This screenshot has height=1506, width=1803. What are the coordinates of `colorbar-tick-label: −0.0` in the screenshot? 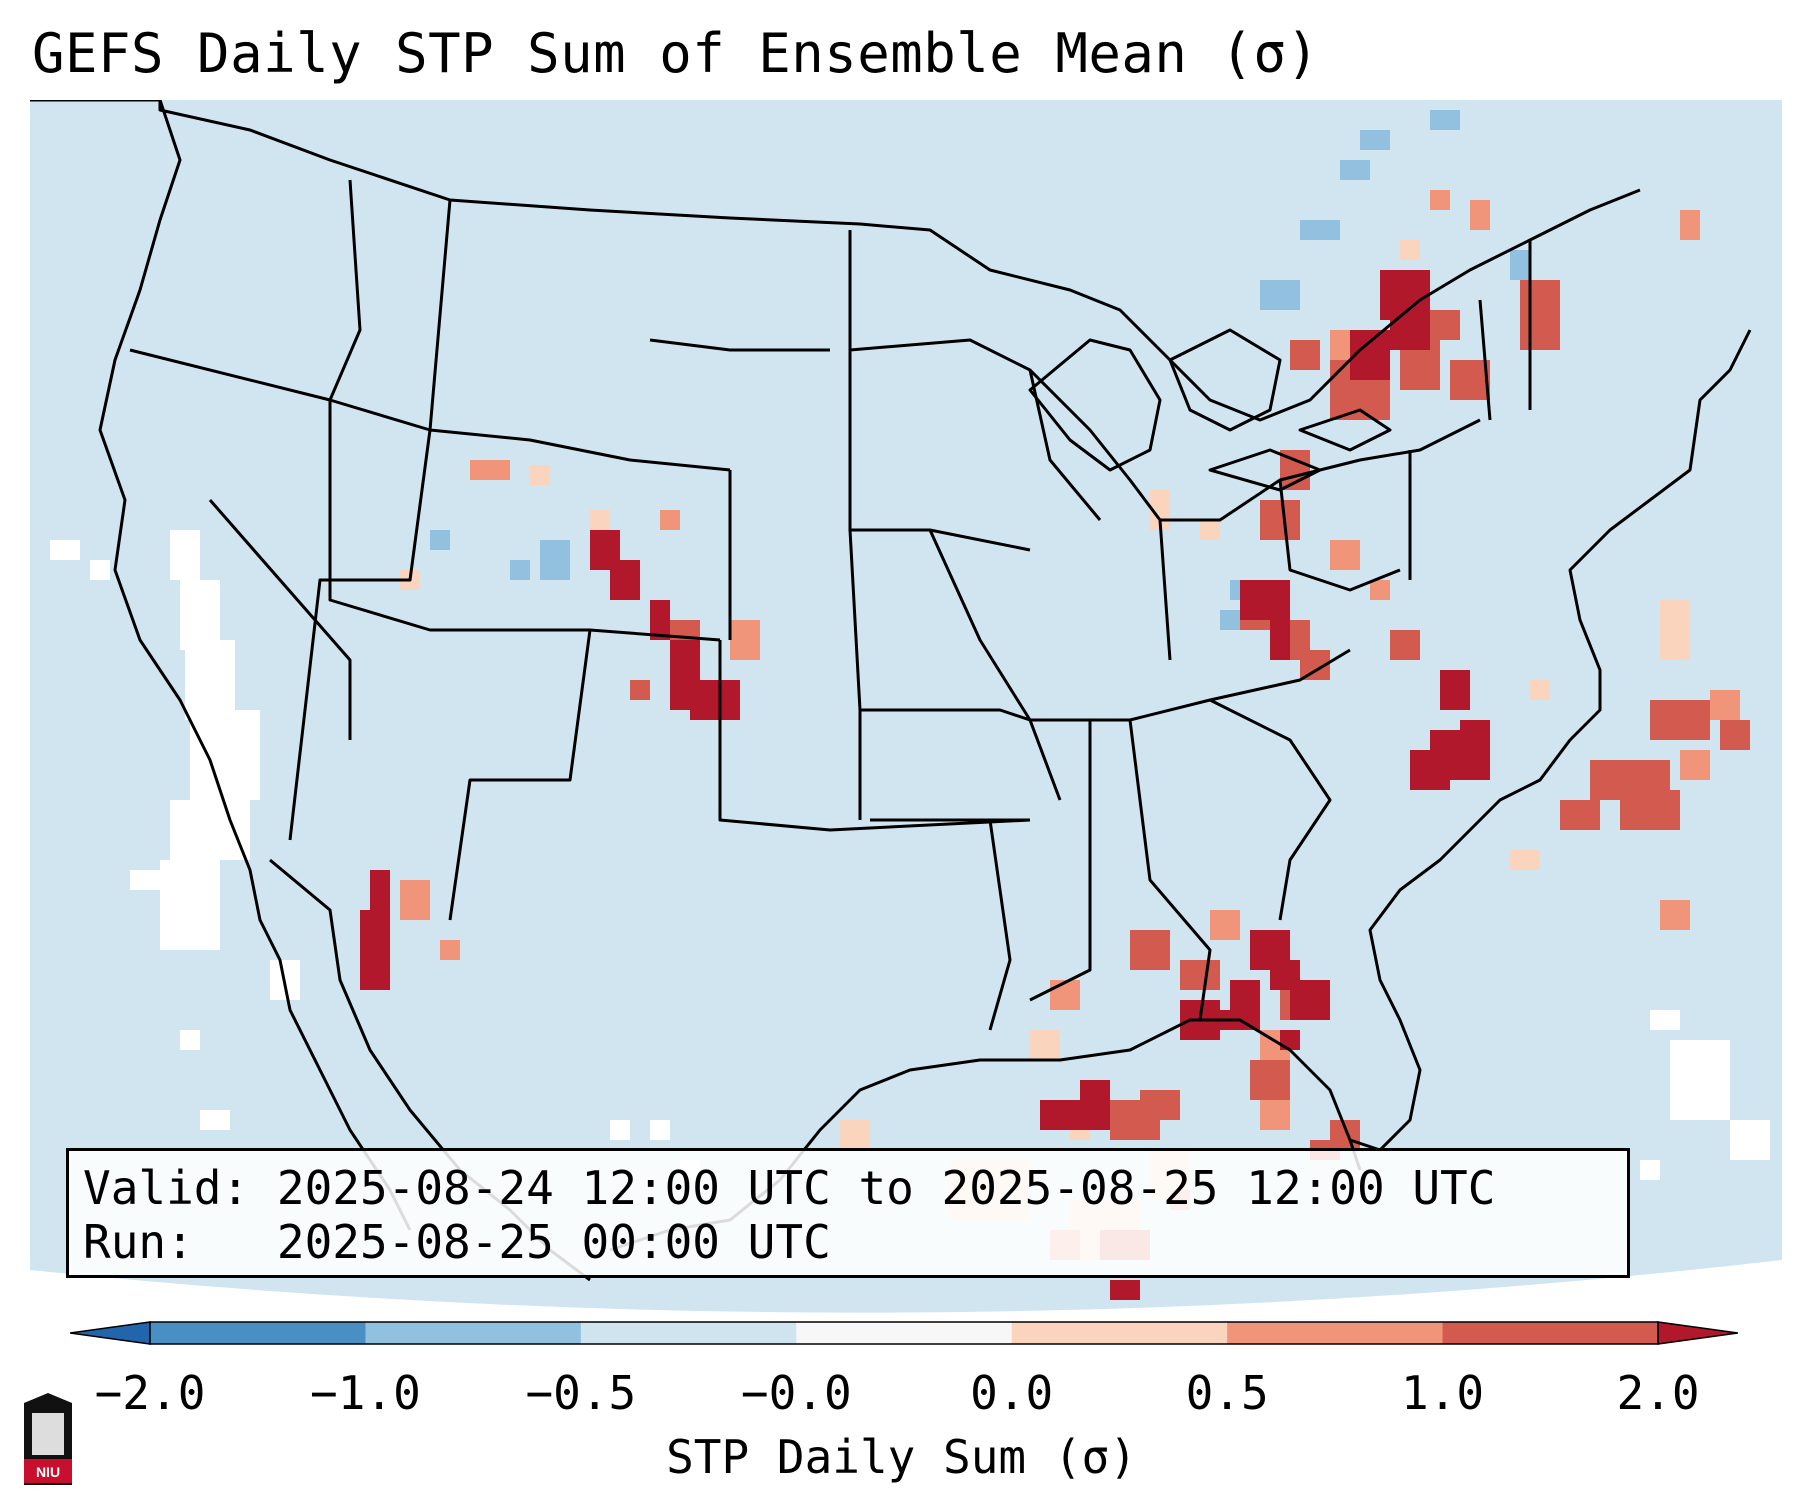 It's located at (796, 1393).